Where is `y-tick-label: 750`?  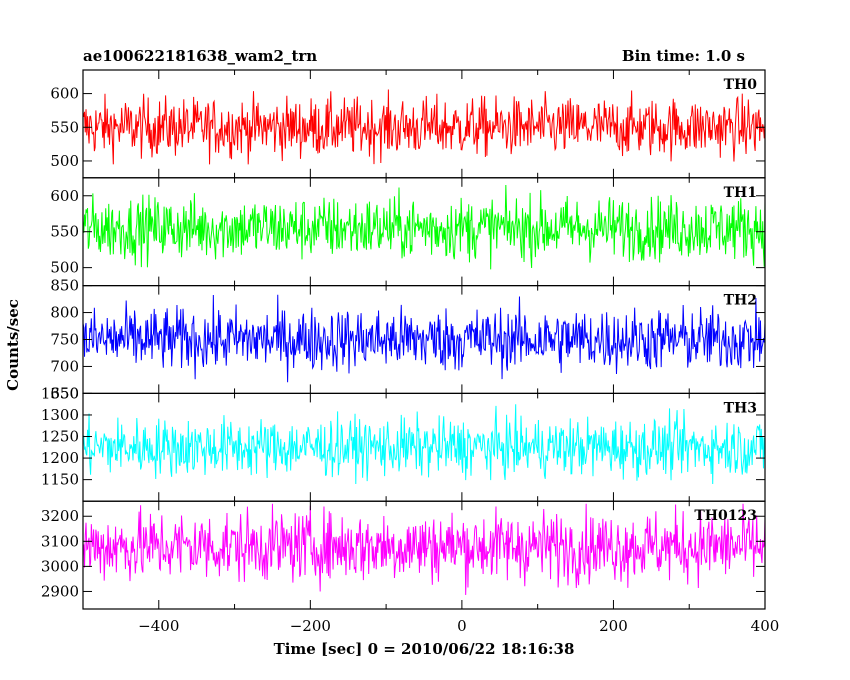 y-tick-label: 750 is located at coordinates (64, 340).